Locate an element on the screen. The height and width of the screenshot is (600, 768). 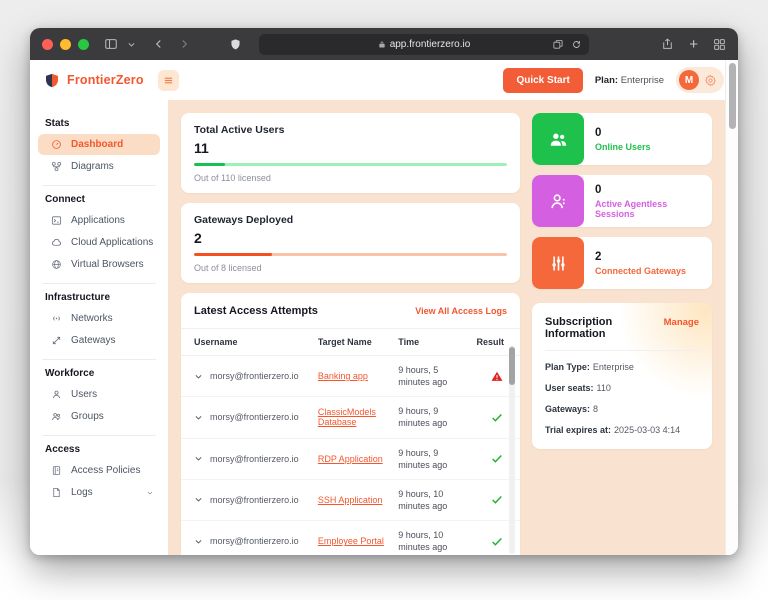
url-text: app.frontierzero.io is located at coordinates (430, 44).